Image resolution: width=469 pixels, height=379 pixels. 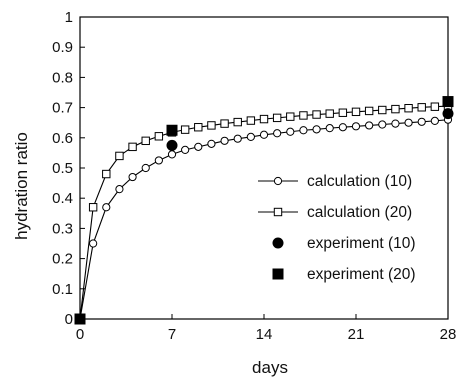 I want to click on y-axis-title-group: hydration ratio, so click(x=21, y=186).